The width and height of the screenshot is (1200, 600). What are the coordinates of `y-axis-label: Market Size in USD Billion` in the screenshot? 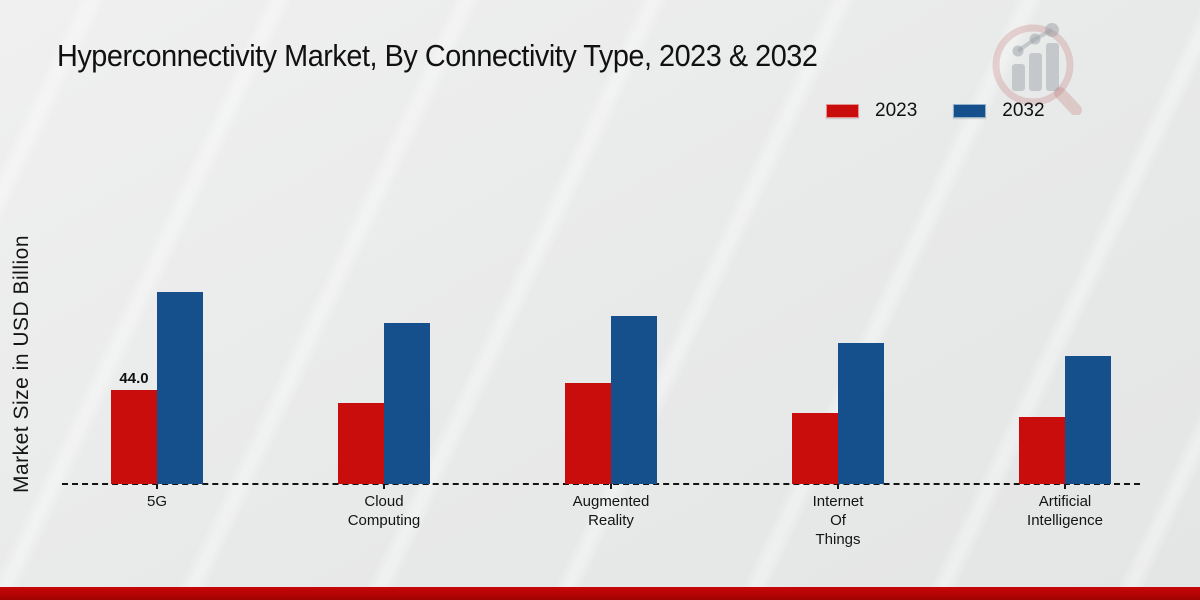 It's located at (21, 364).